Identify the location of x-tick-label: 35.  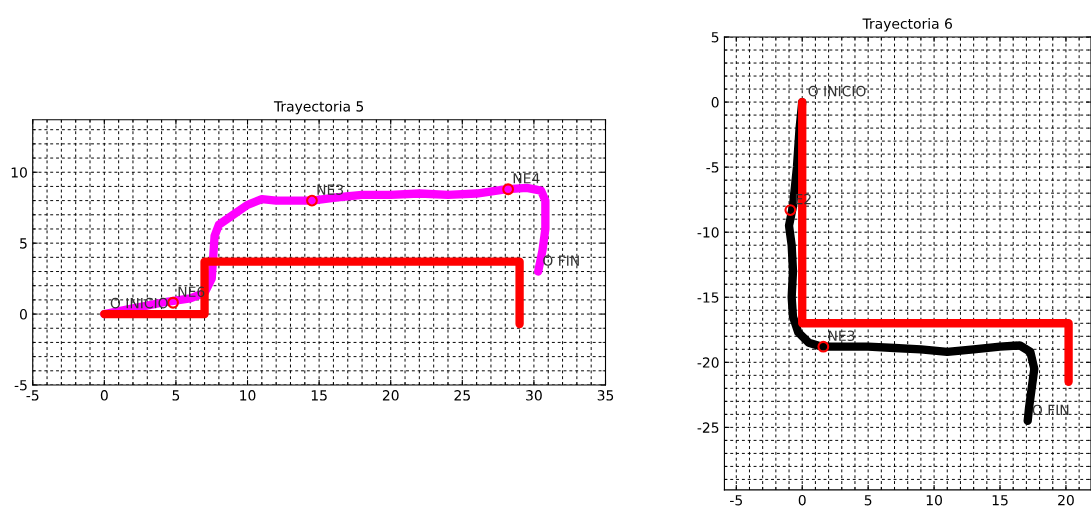
(605, 395).